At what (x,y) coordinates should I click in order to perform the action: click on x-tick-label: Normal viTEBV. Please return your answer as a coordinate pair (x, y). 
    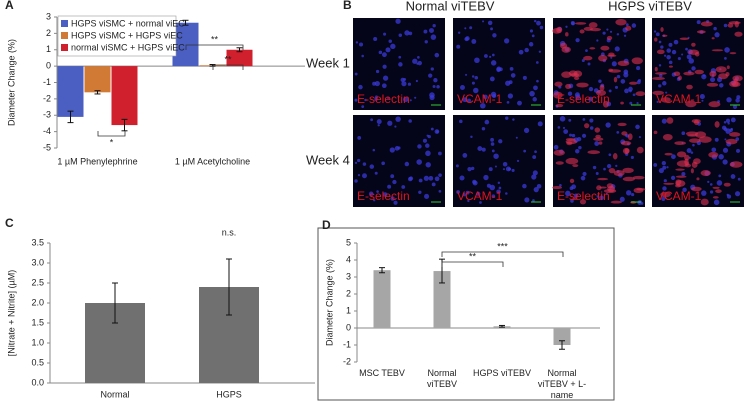
    Looking at the image, I should click on (441, 378).